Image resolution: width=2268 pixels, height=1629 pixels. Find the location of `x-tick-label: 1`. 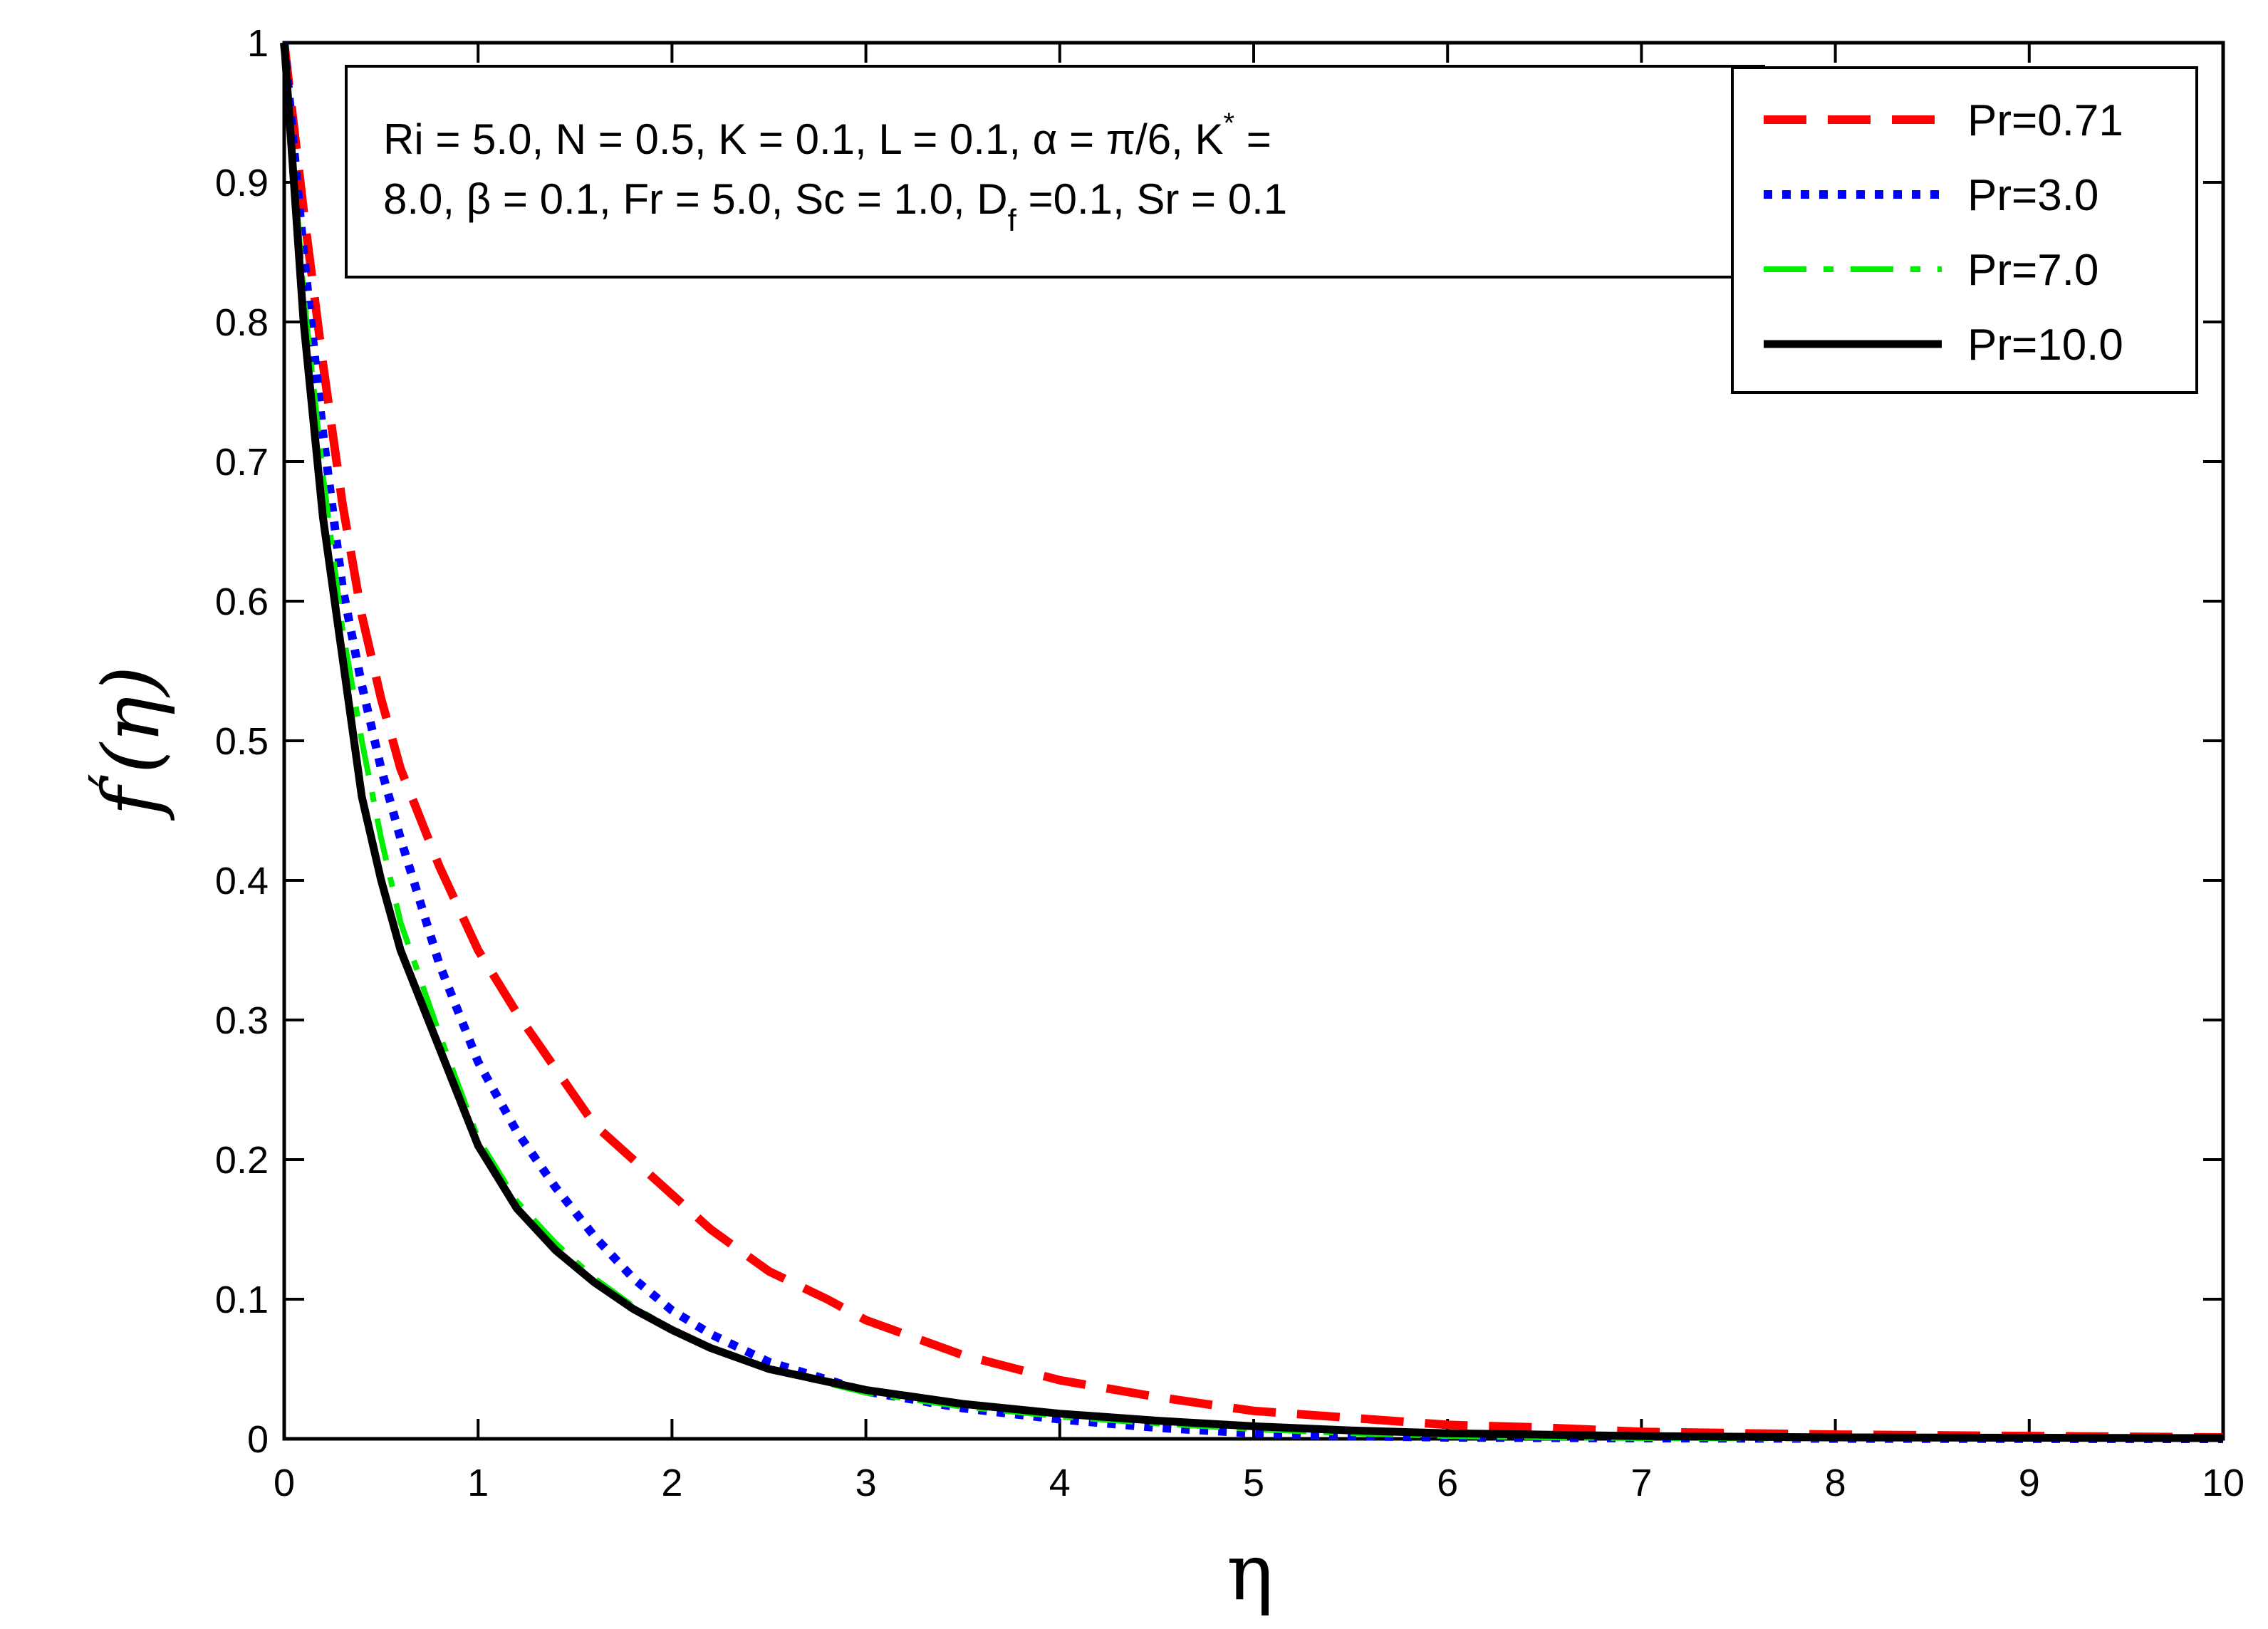

x-tick-label: 1 is located at coordinates (478, 1483).